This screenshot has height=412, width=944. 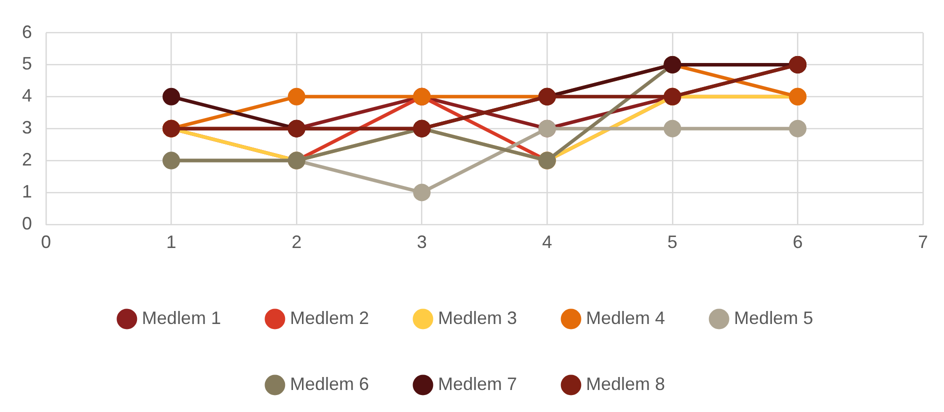 What do you see at coordinates (27, 96) in the screenshot?
I see `y-tick-label: 4` at bounding box center [27, 96].